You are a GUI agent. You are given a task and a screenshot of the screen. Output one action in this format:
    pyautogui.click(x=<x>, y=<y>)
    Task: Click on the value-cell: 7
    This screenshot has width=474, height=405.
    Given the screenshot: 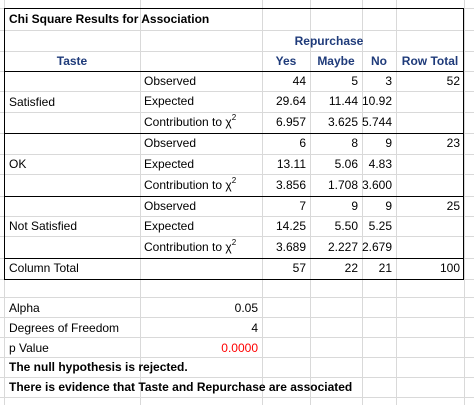 What is the action you would take?
    pyautogui.click(x=302, y=206)
    